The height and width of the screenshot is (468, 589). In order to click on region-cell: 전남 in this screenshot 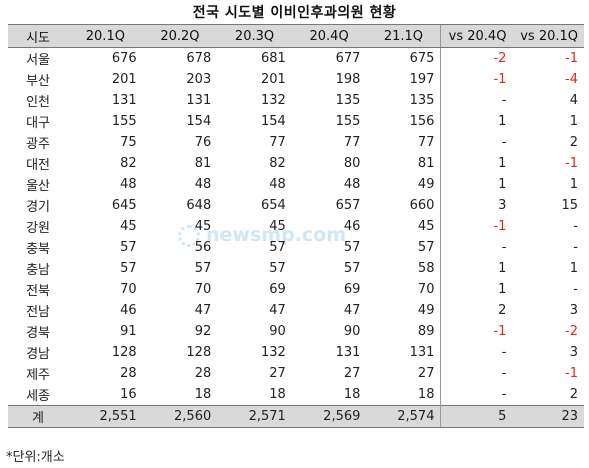, I will do `click(38, 312)`.